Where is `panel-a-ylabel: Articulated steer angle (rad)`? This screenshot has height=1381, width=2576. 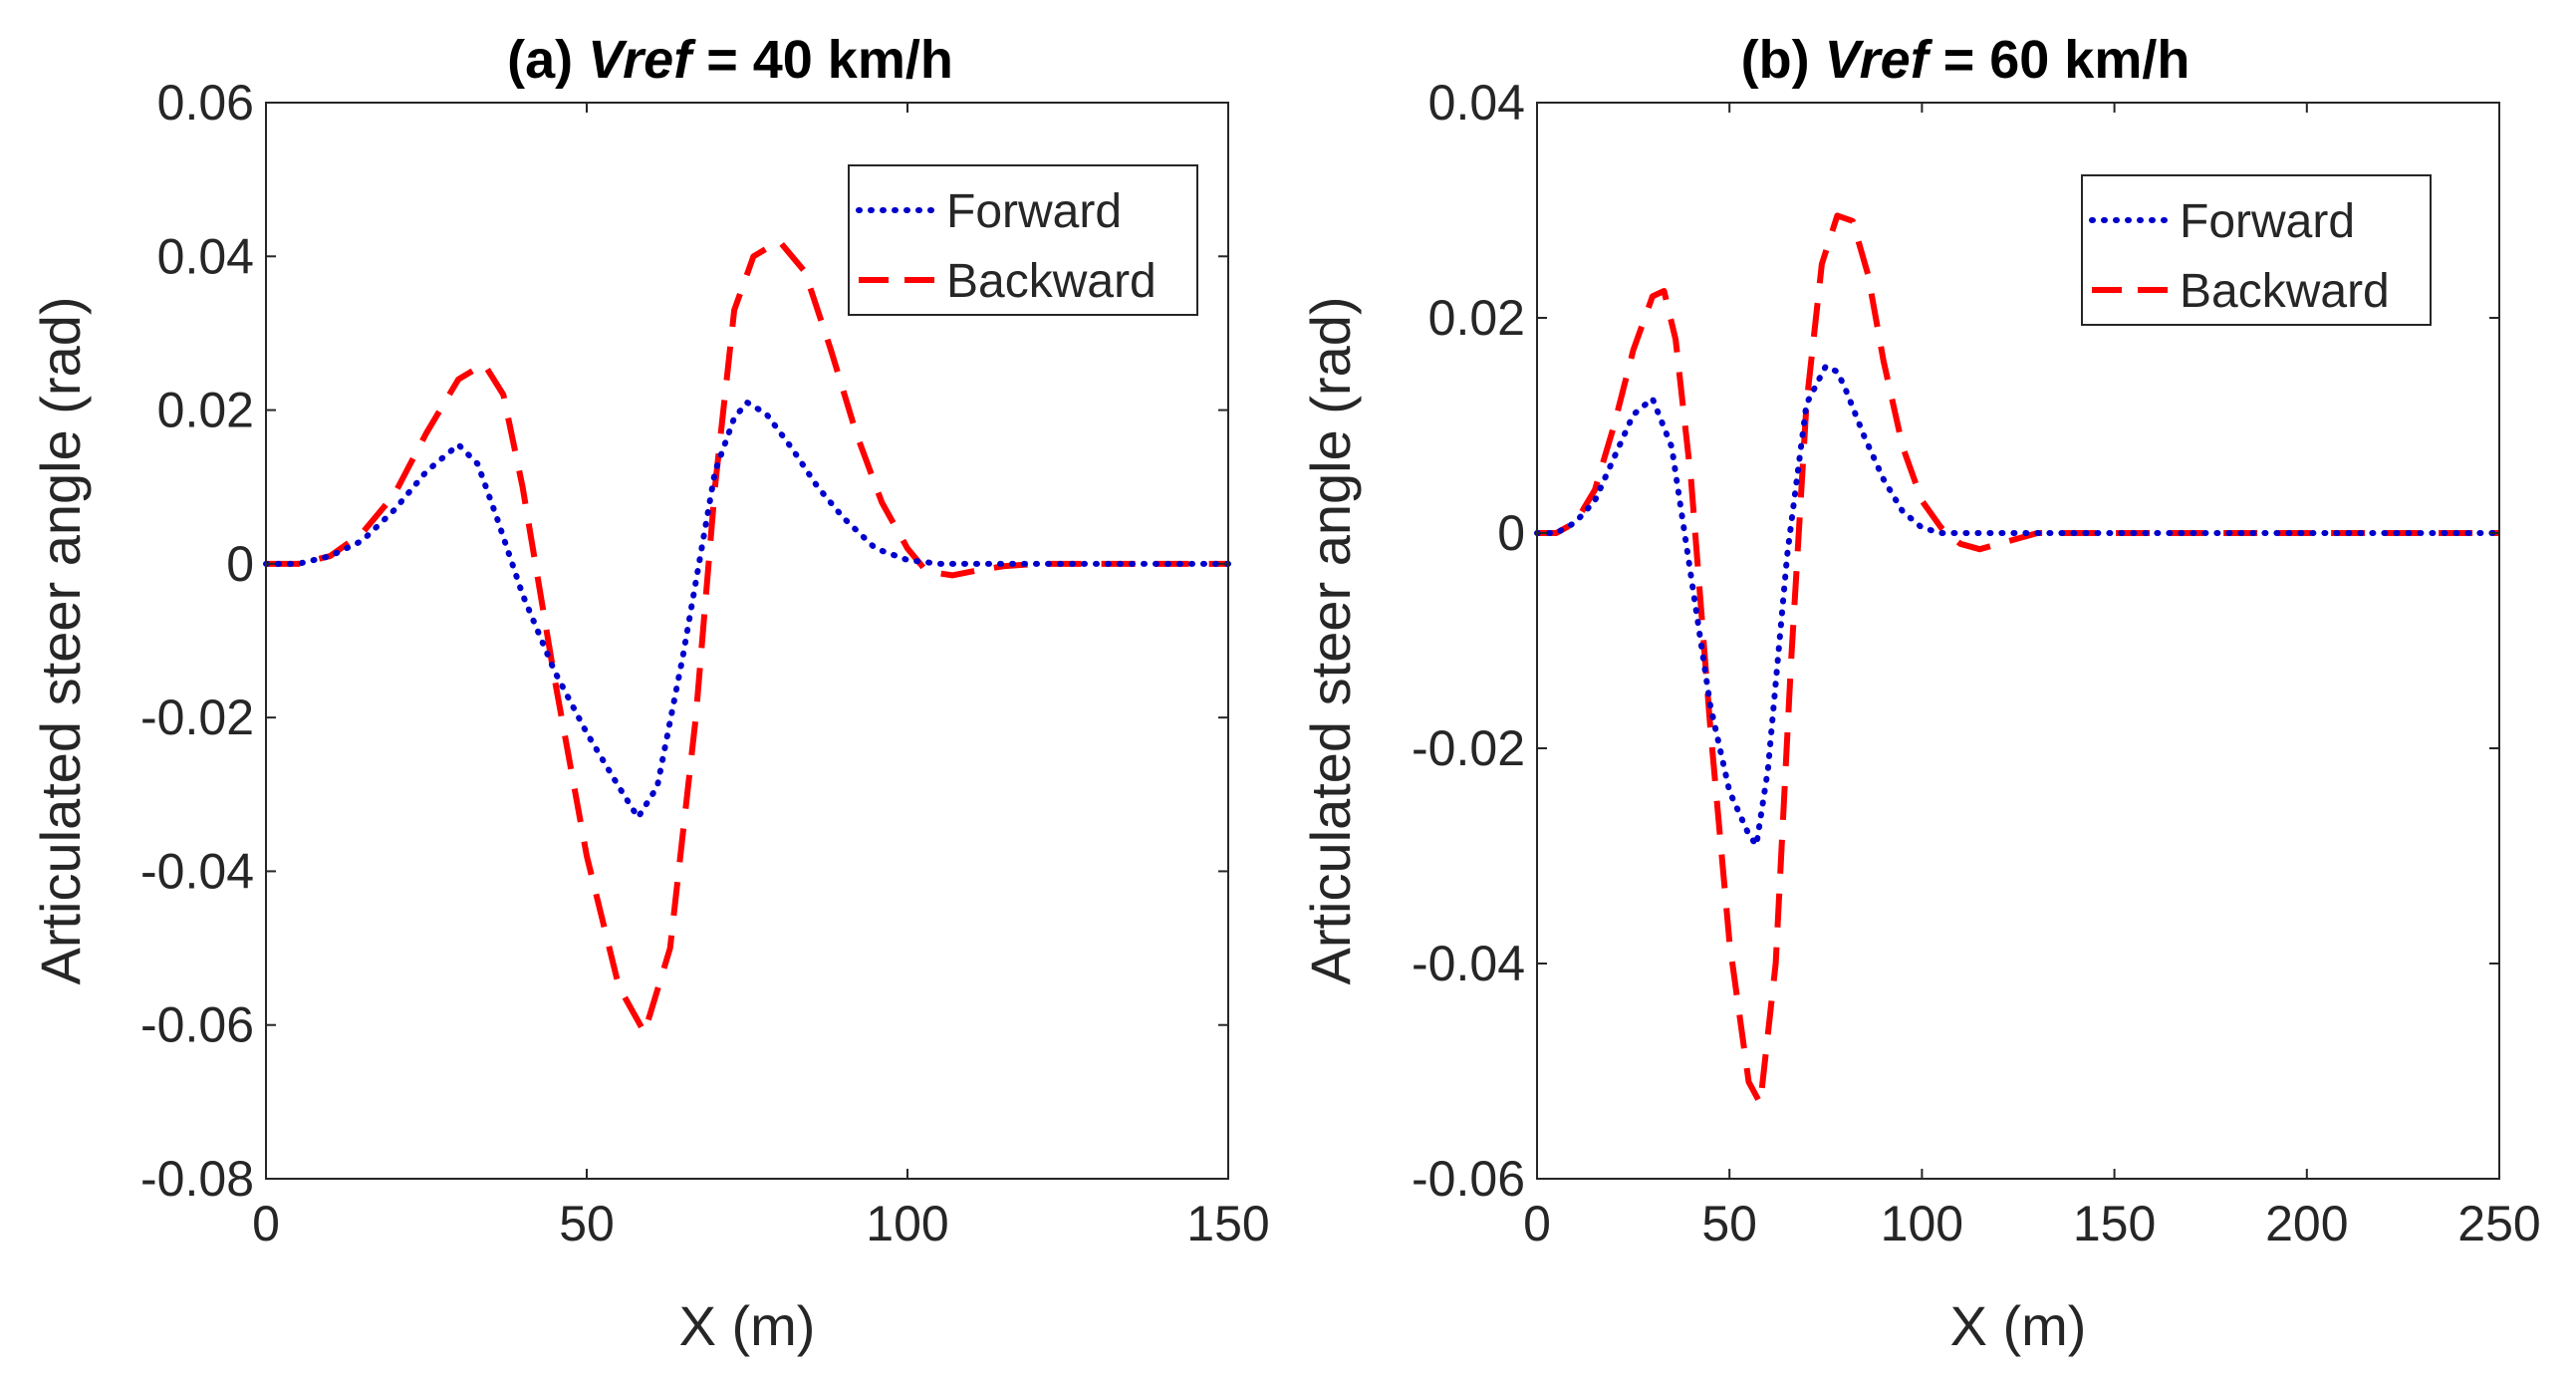
panel-a-ylabel: Articulated steer angle (rad) is located at coordinates (60, 640).